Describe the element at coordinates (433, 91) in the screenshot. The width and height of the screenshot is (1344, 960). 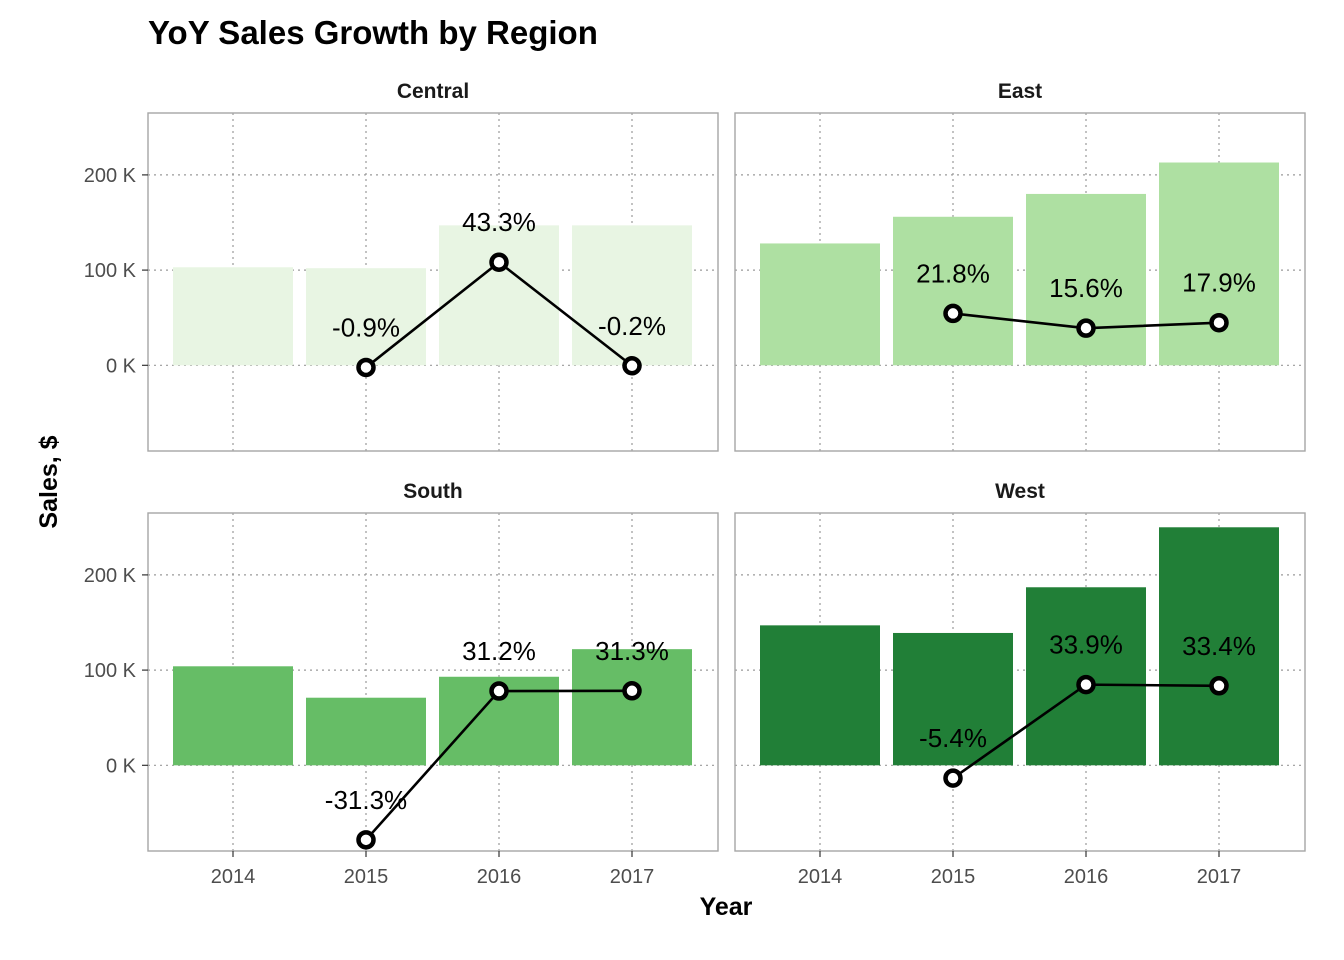
I see `panel-title: Central` at that location.